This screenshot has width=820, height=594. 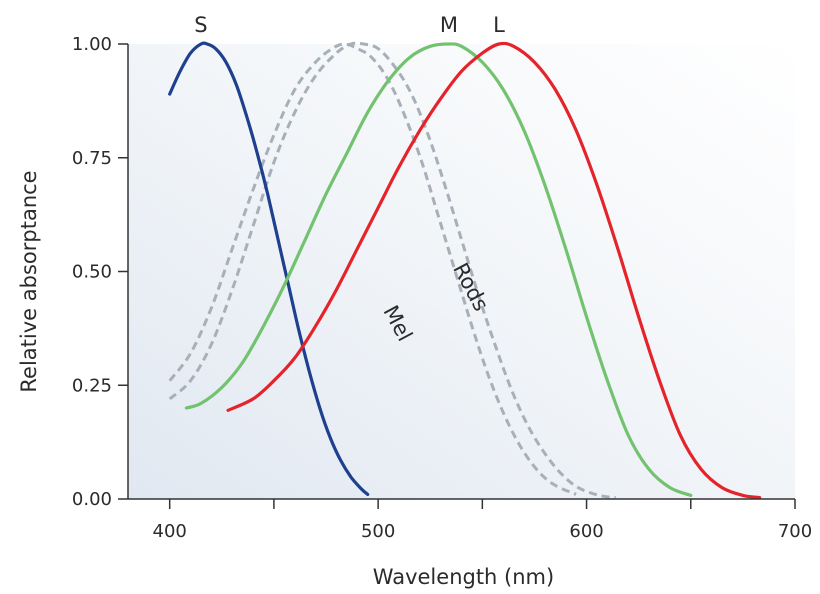 I want to click on x-tick-label: 400, so click(x=170, y=531).